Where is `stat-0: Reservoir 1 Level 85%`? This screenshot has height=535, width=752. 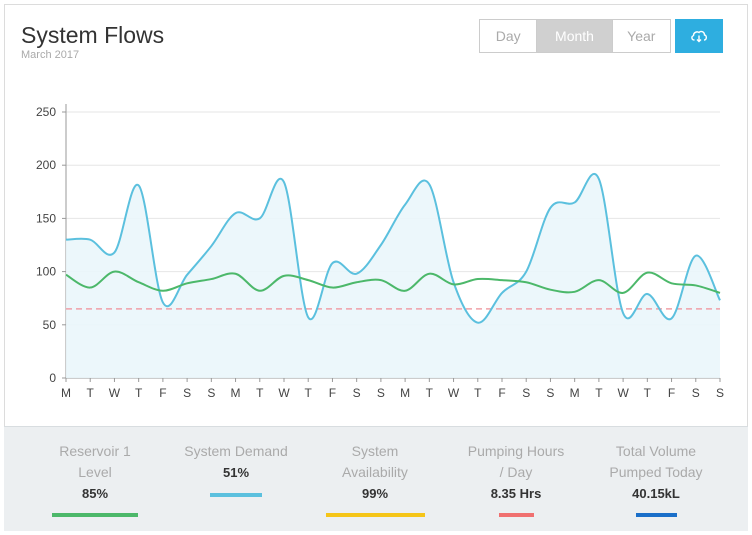
stat-0: Reservoir 1 Level 85% is located at coordinates (95, 471).